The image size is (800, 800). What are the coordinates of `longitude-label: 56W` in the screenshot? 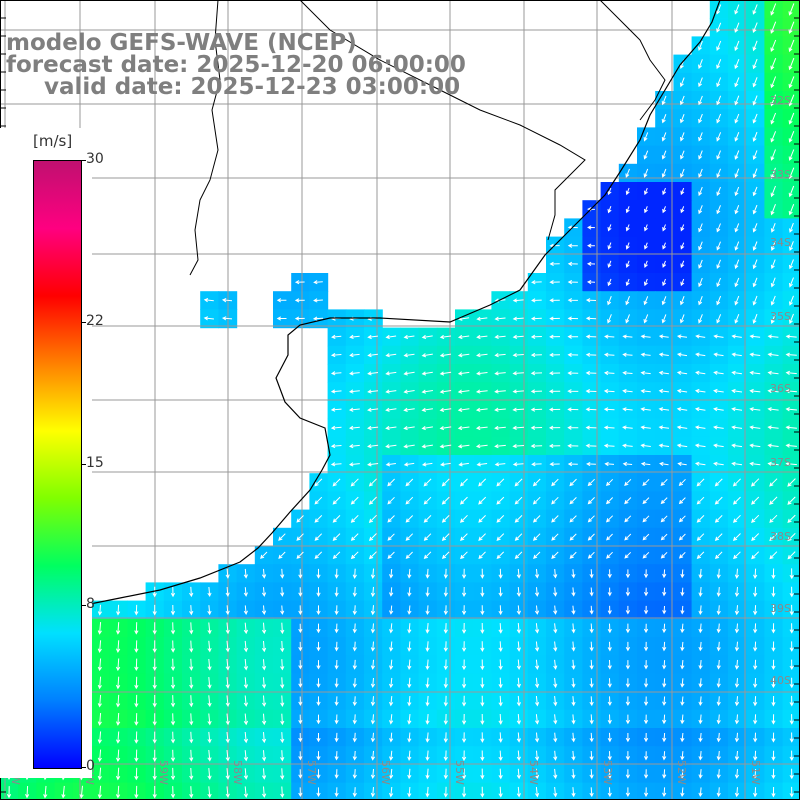 It's located at (385, 772).